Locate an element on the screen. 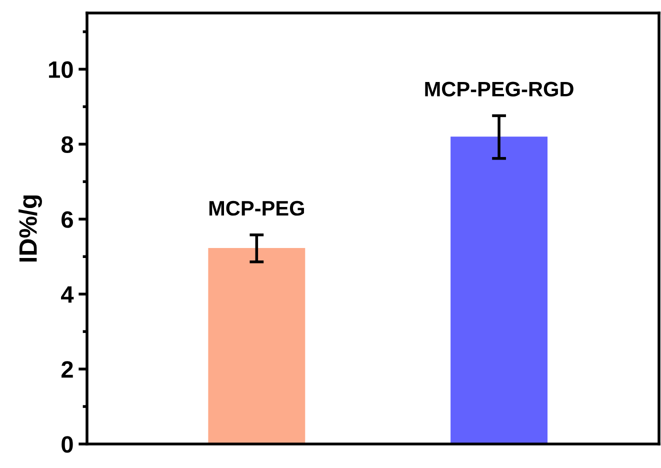 Image resolution: width=661 pixels, height=468 pixels. y-tick-label: 2 is located at coordinates (67, 369).